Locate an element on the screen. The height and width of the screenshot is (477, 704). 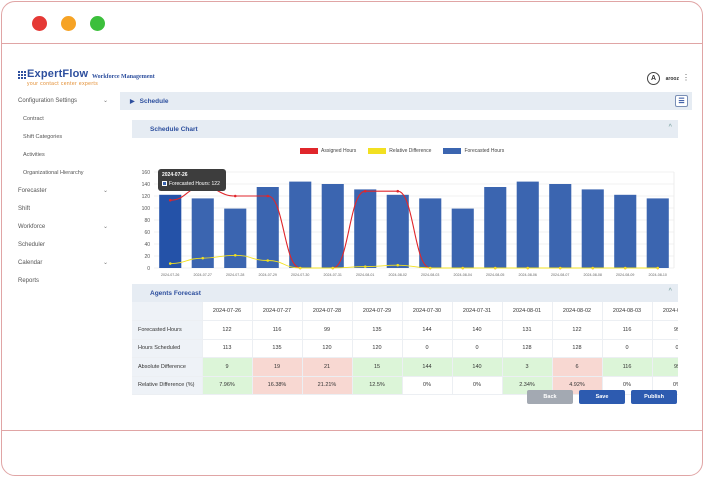
save-button: Save is located at coordinates (602, 397).